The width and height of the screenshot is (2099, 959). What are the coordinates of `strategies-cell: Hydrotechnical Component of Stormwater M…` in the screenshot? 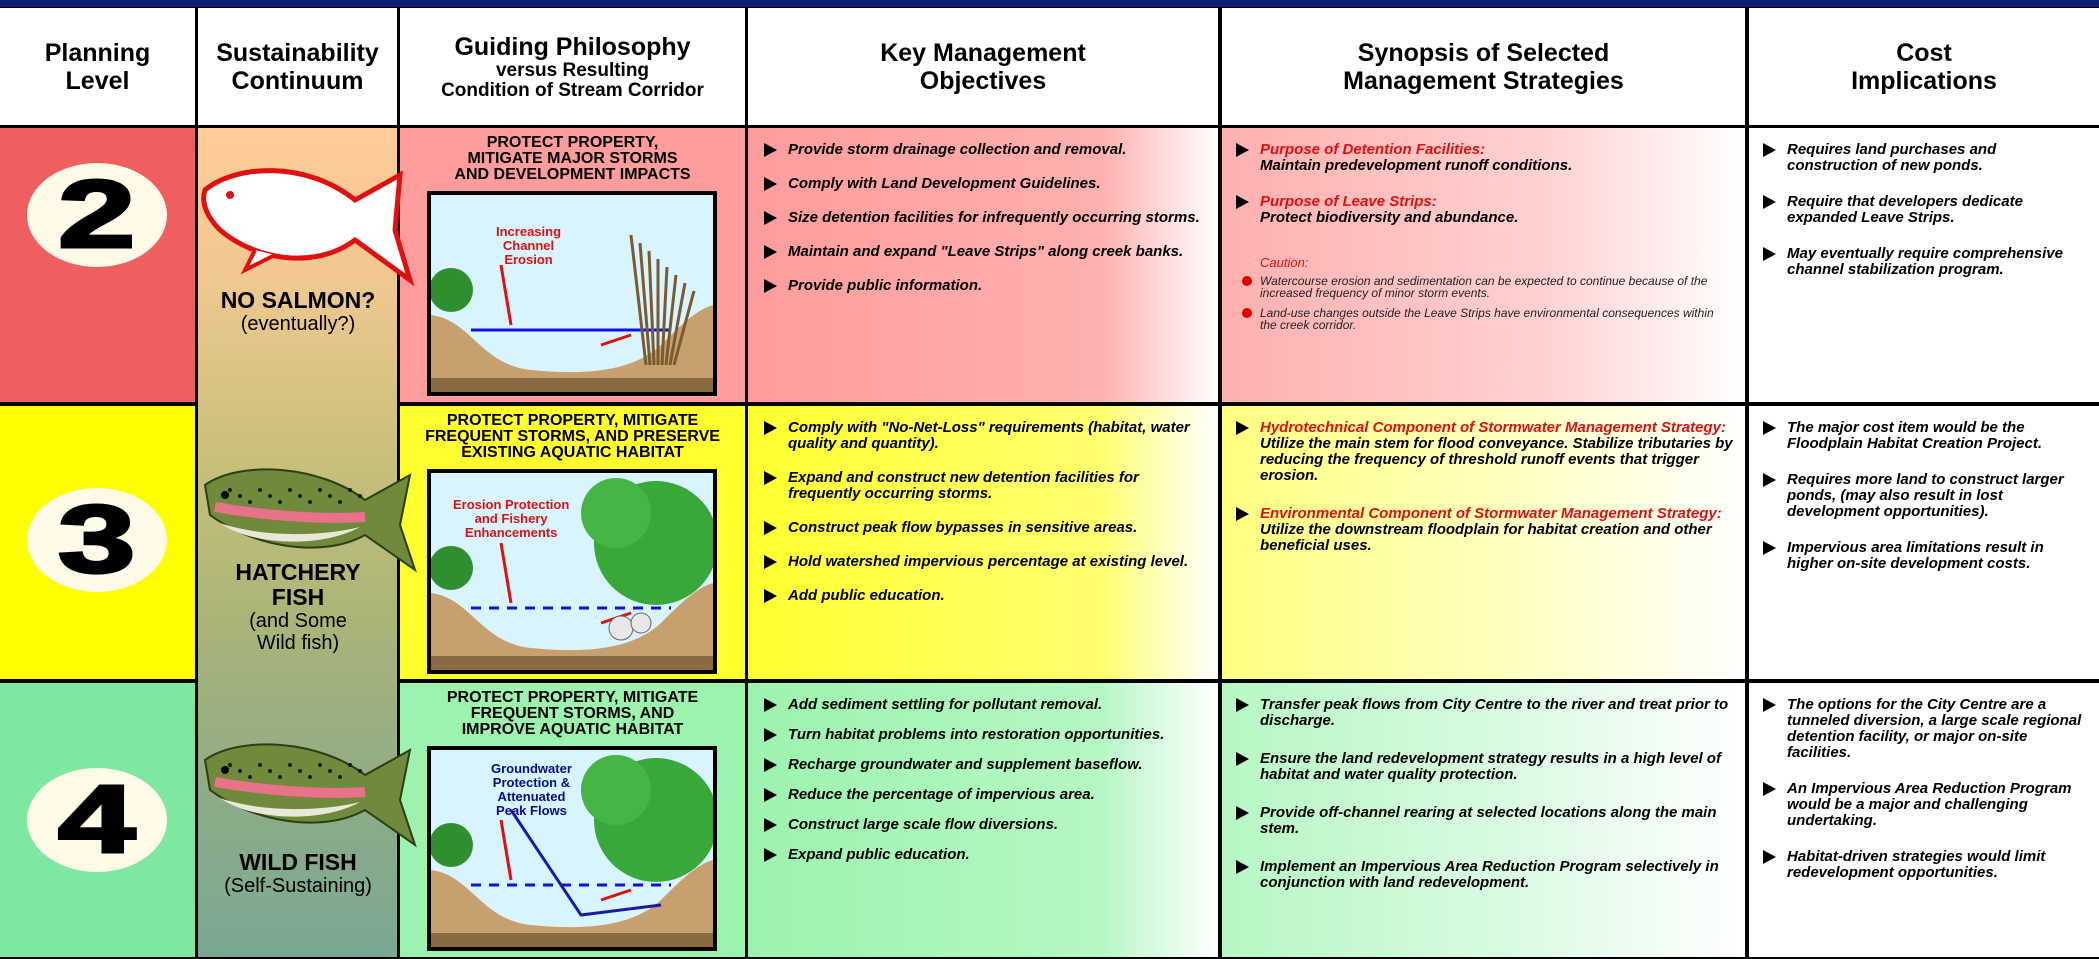 It's located at (1483, 542).